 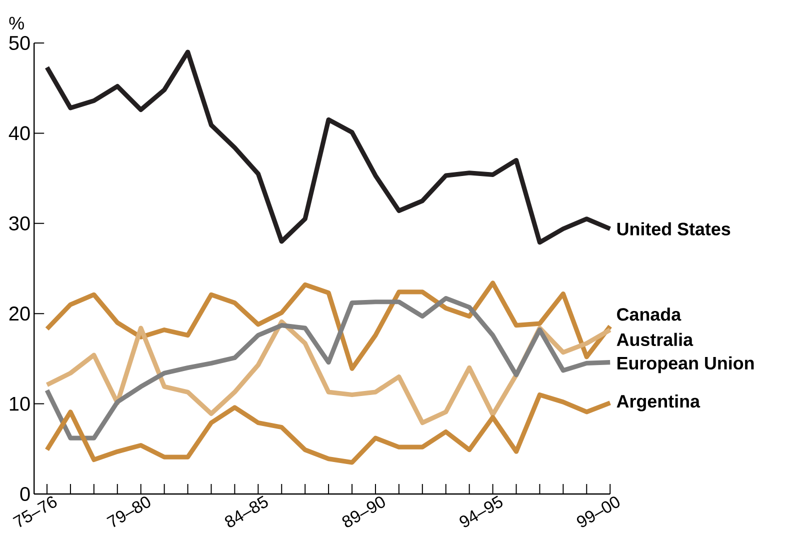 What do you see at coordinates (686, 365) in the screenshot?
I see `series-label: European Union` at bounding box center [686, 365].